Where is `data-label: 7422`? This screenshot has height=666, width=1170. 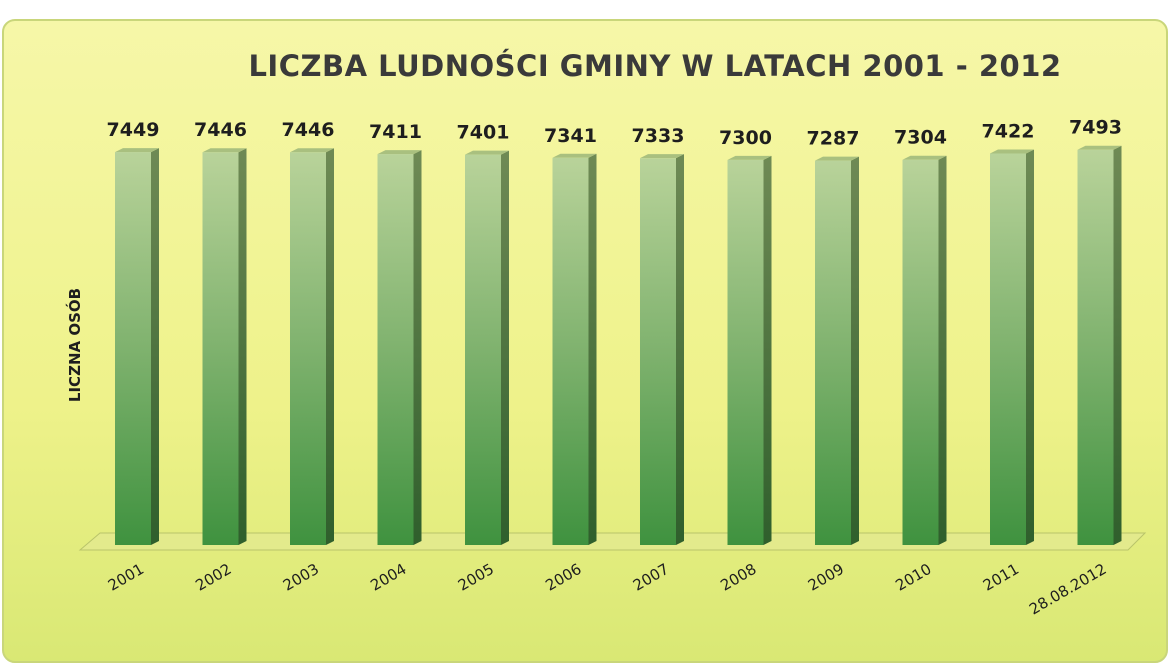
data-label: 7422 is located at coordinates (1008, 131).